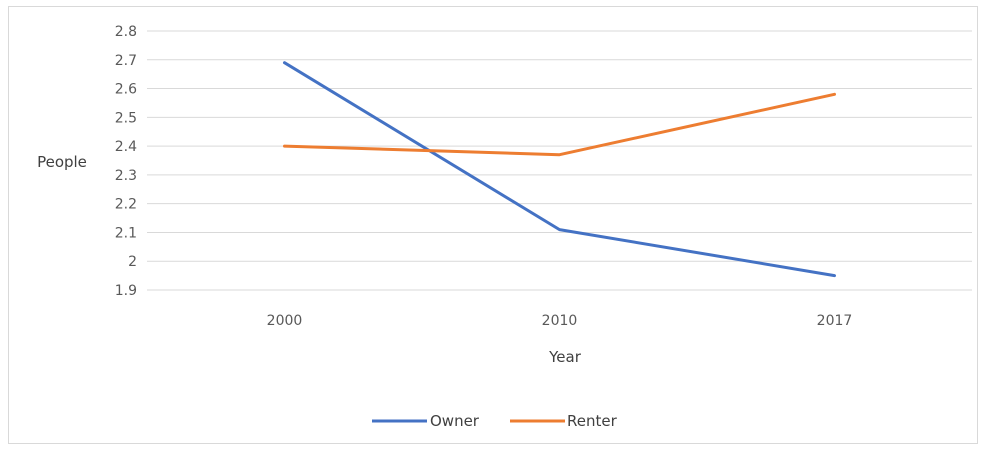 The width and height of the screenshot is (984, 449). Describe the element at coordinates (565, 357) in the screenshot. I see `x-axis-title: Year` at that location.